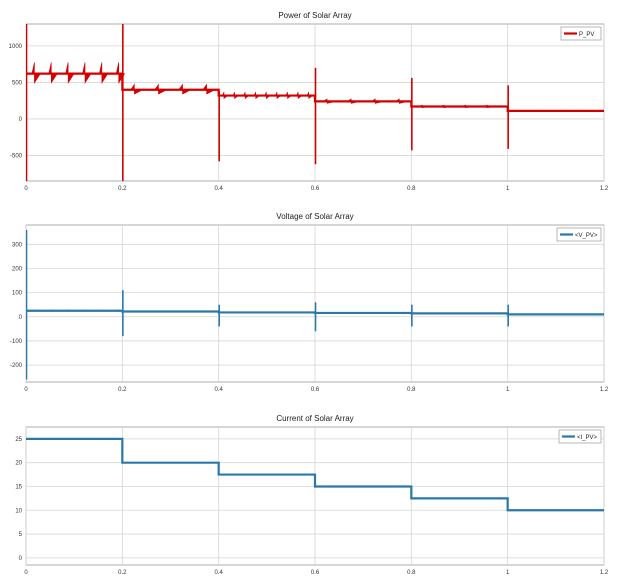 The height and width of the screenshot is (586, 617). I want to click on y-tick-label: 25, so click(18, 440).